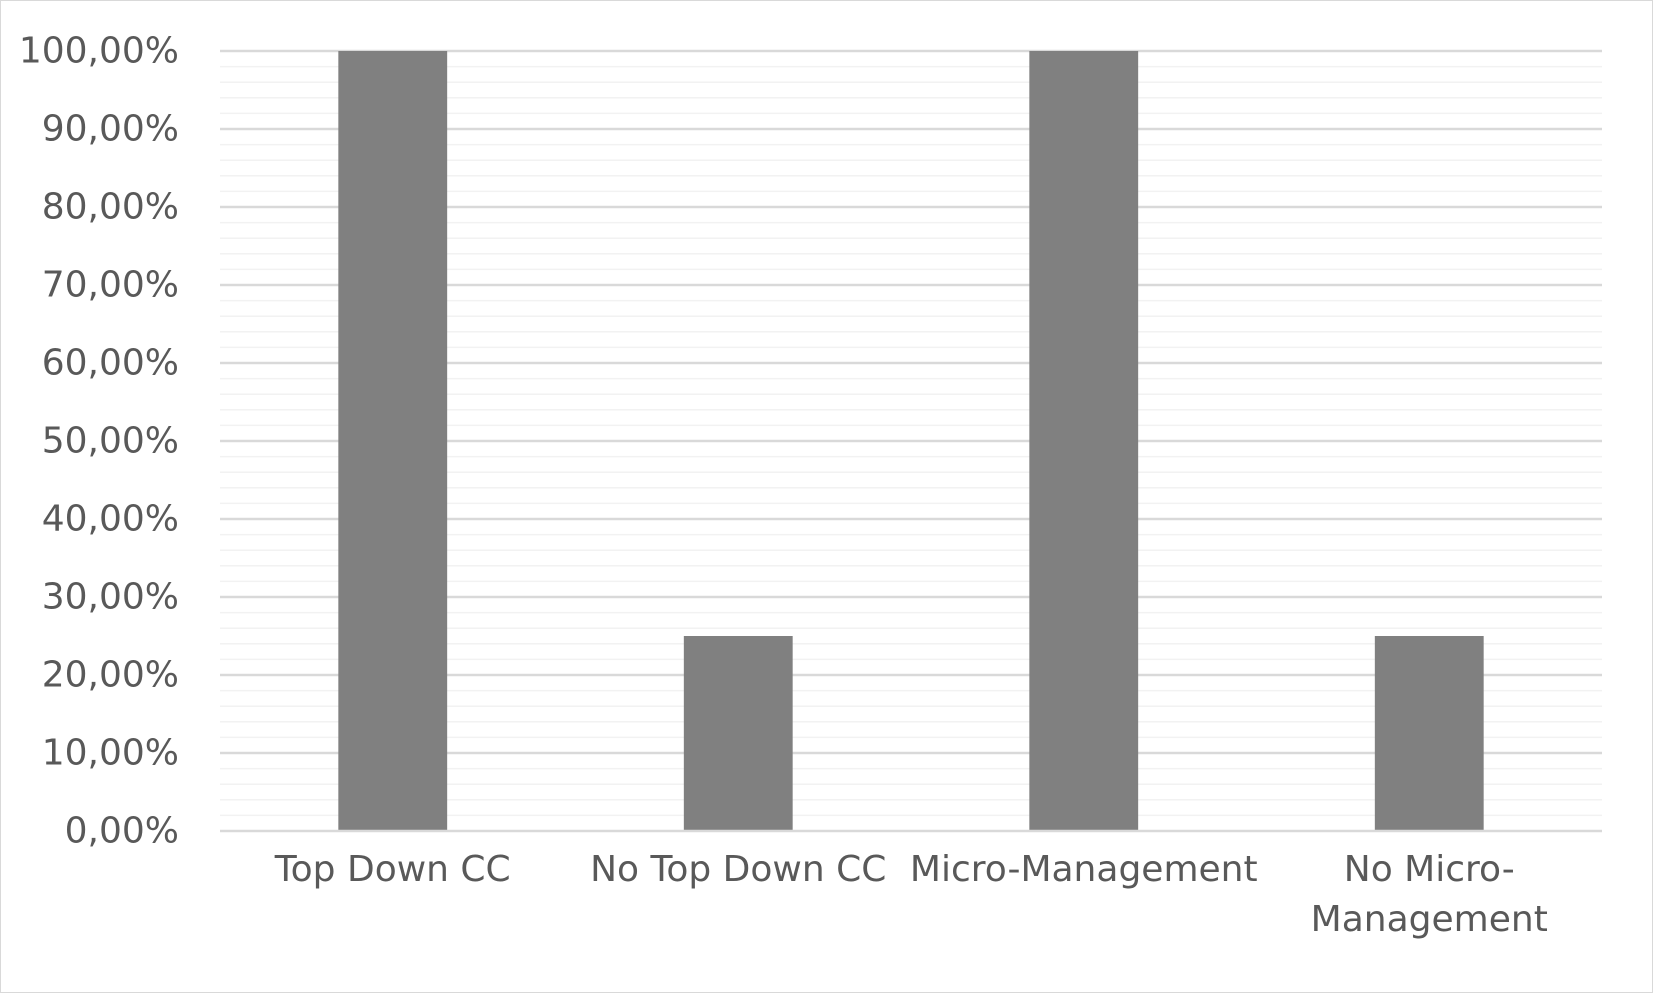  What do you see at coordinates (110, 753) in the screenshot?
I see `y-tick-label: 10,00%` at bounding box center [110, 753].